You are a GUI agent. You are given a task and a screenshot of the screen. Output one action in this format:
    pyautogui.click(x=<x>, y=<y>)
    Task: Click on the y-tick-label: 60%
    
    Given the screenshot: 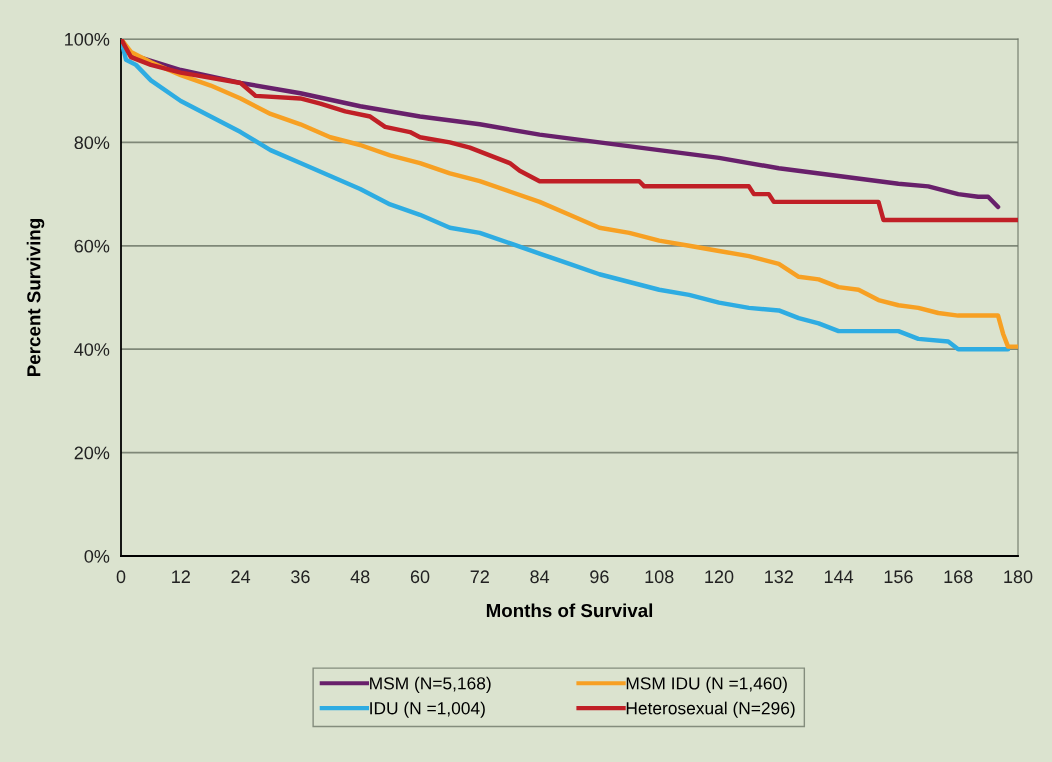 What is the action you would take?
    pyautogui.click(x=92, y=246)
    